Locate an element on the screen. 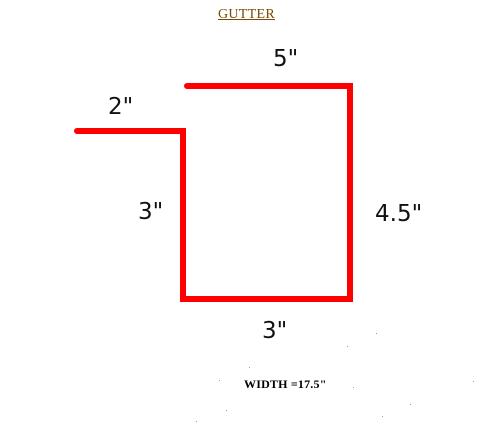  dimension-label-left-side: 3" is located at coordinates (151, 212).